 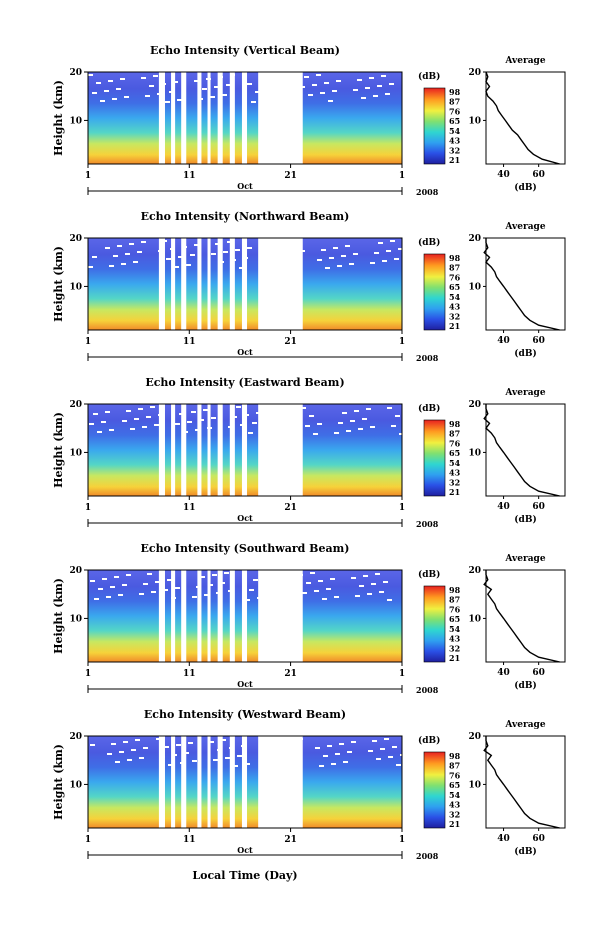 What do you see at coordinates (455, 258) in the screenshot?
I see `colorbar-label: 98` at bounding box center [455, 258].